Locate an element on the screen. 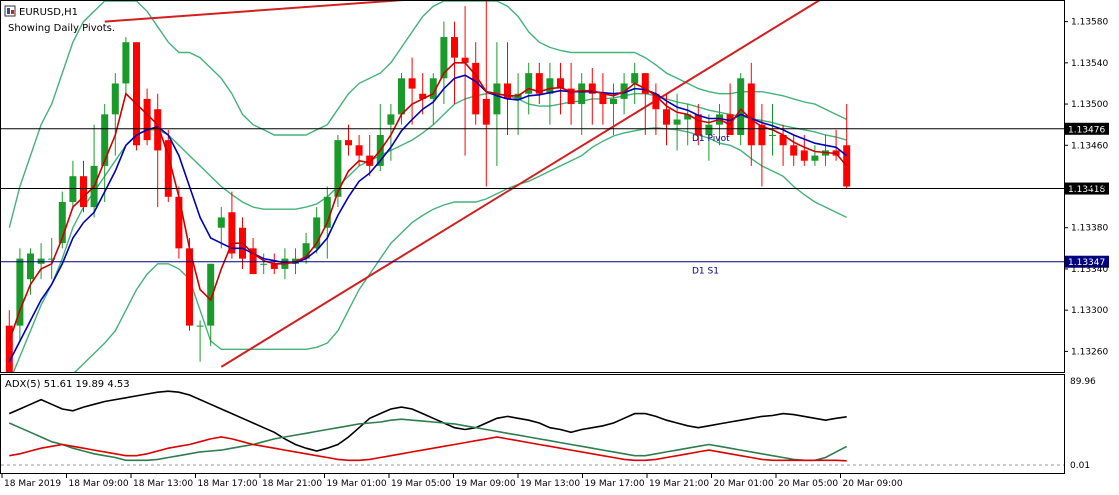  chart-subtitle: Showing Daily Pivots. is located at coordinates (61, 28).